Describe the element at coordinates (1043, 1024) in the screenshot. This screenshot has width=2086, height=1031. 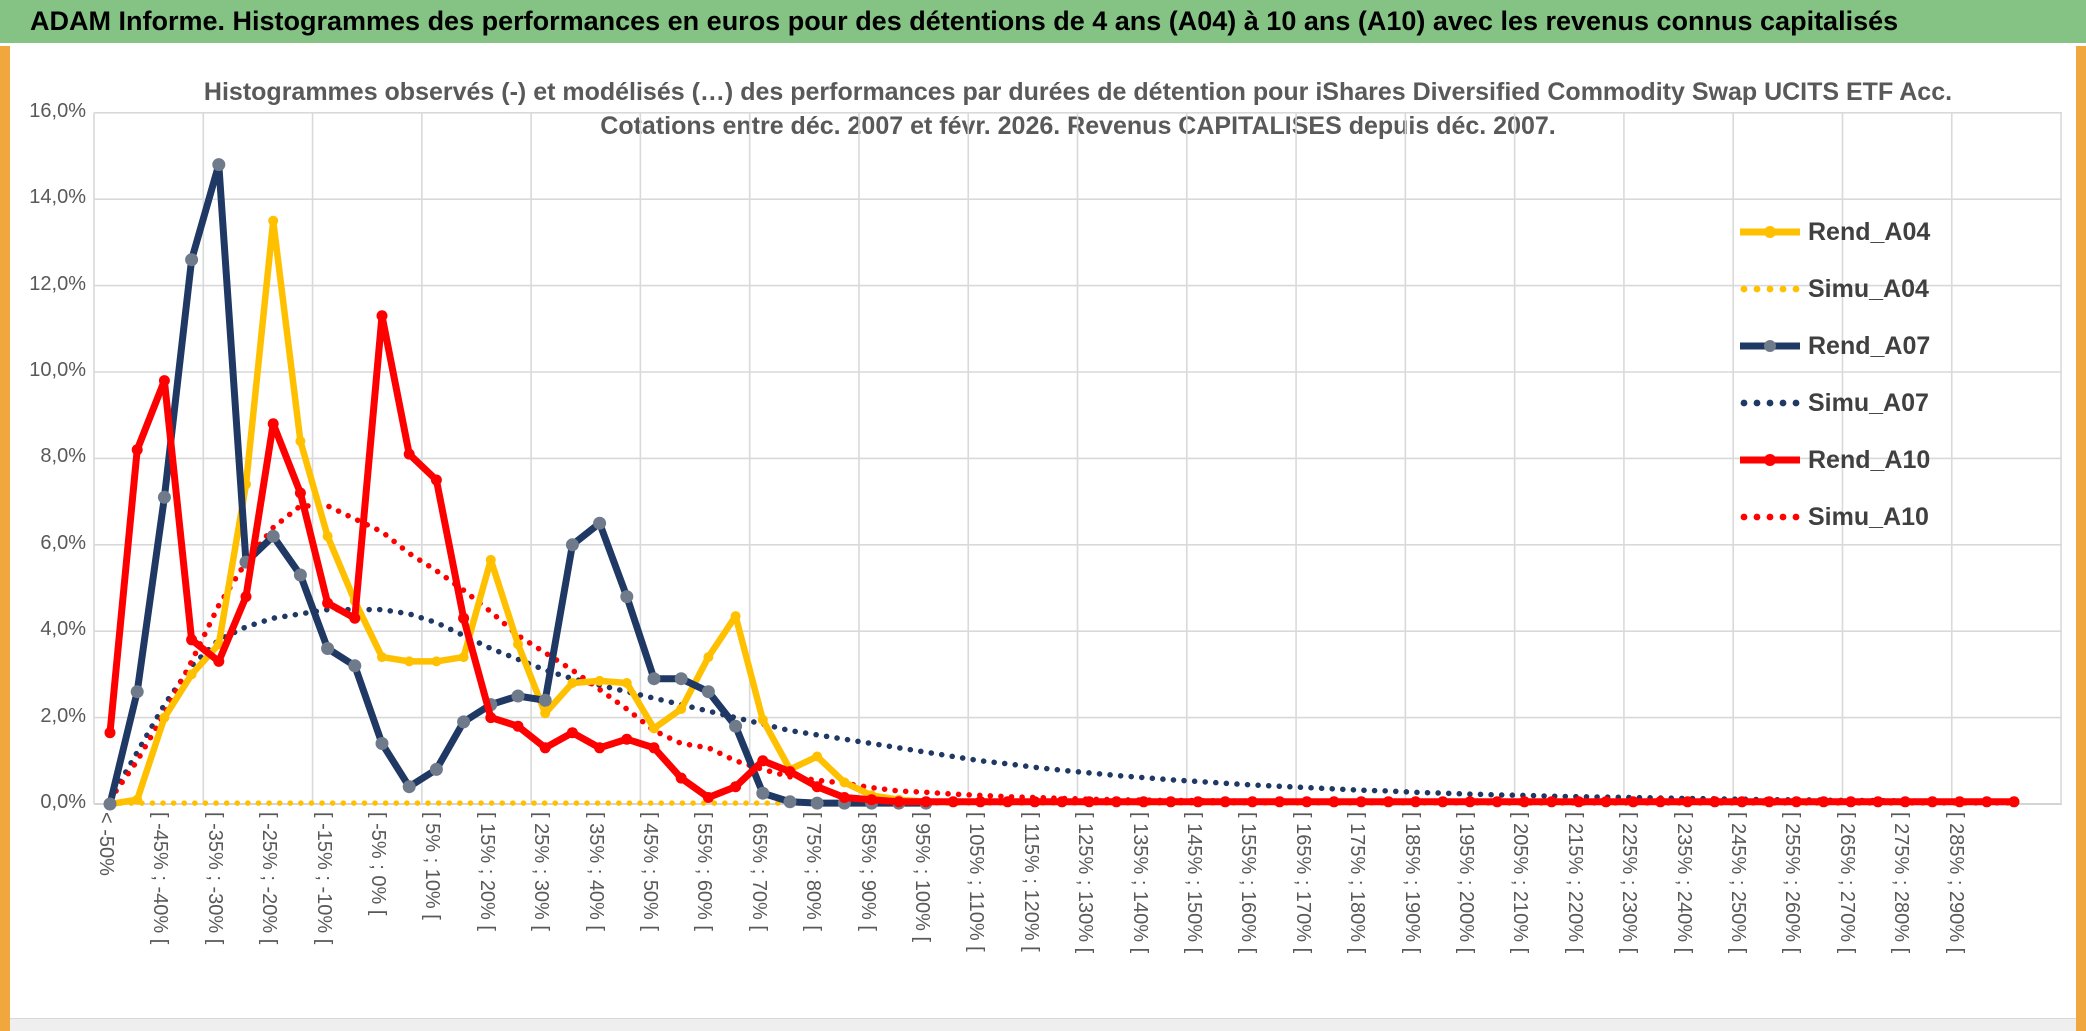
I see `bottom-scroll-area` at that location.